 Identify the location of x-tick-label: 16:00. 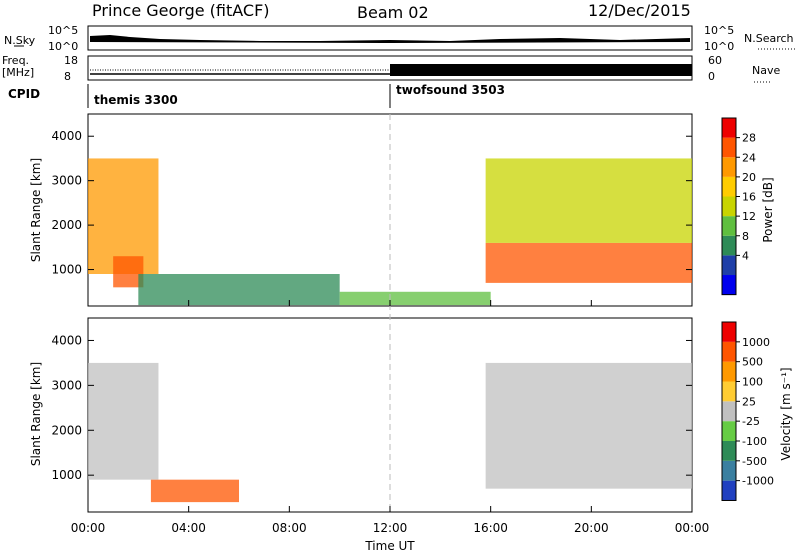
(490, 528).